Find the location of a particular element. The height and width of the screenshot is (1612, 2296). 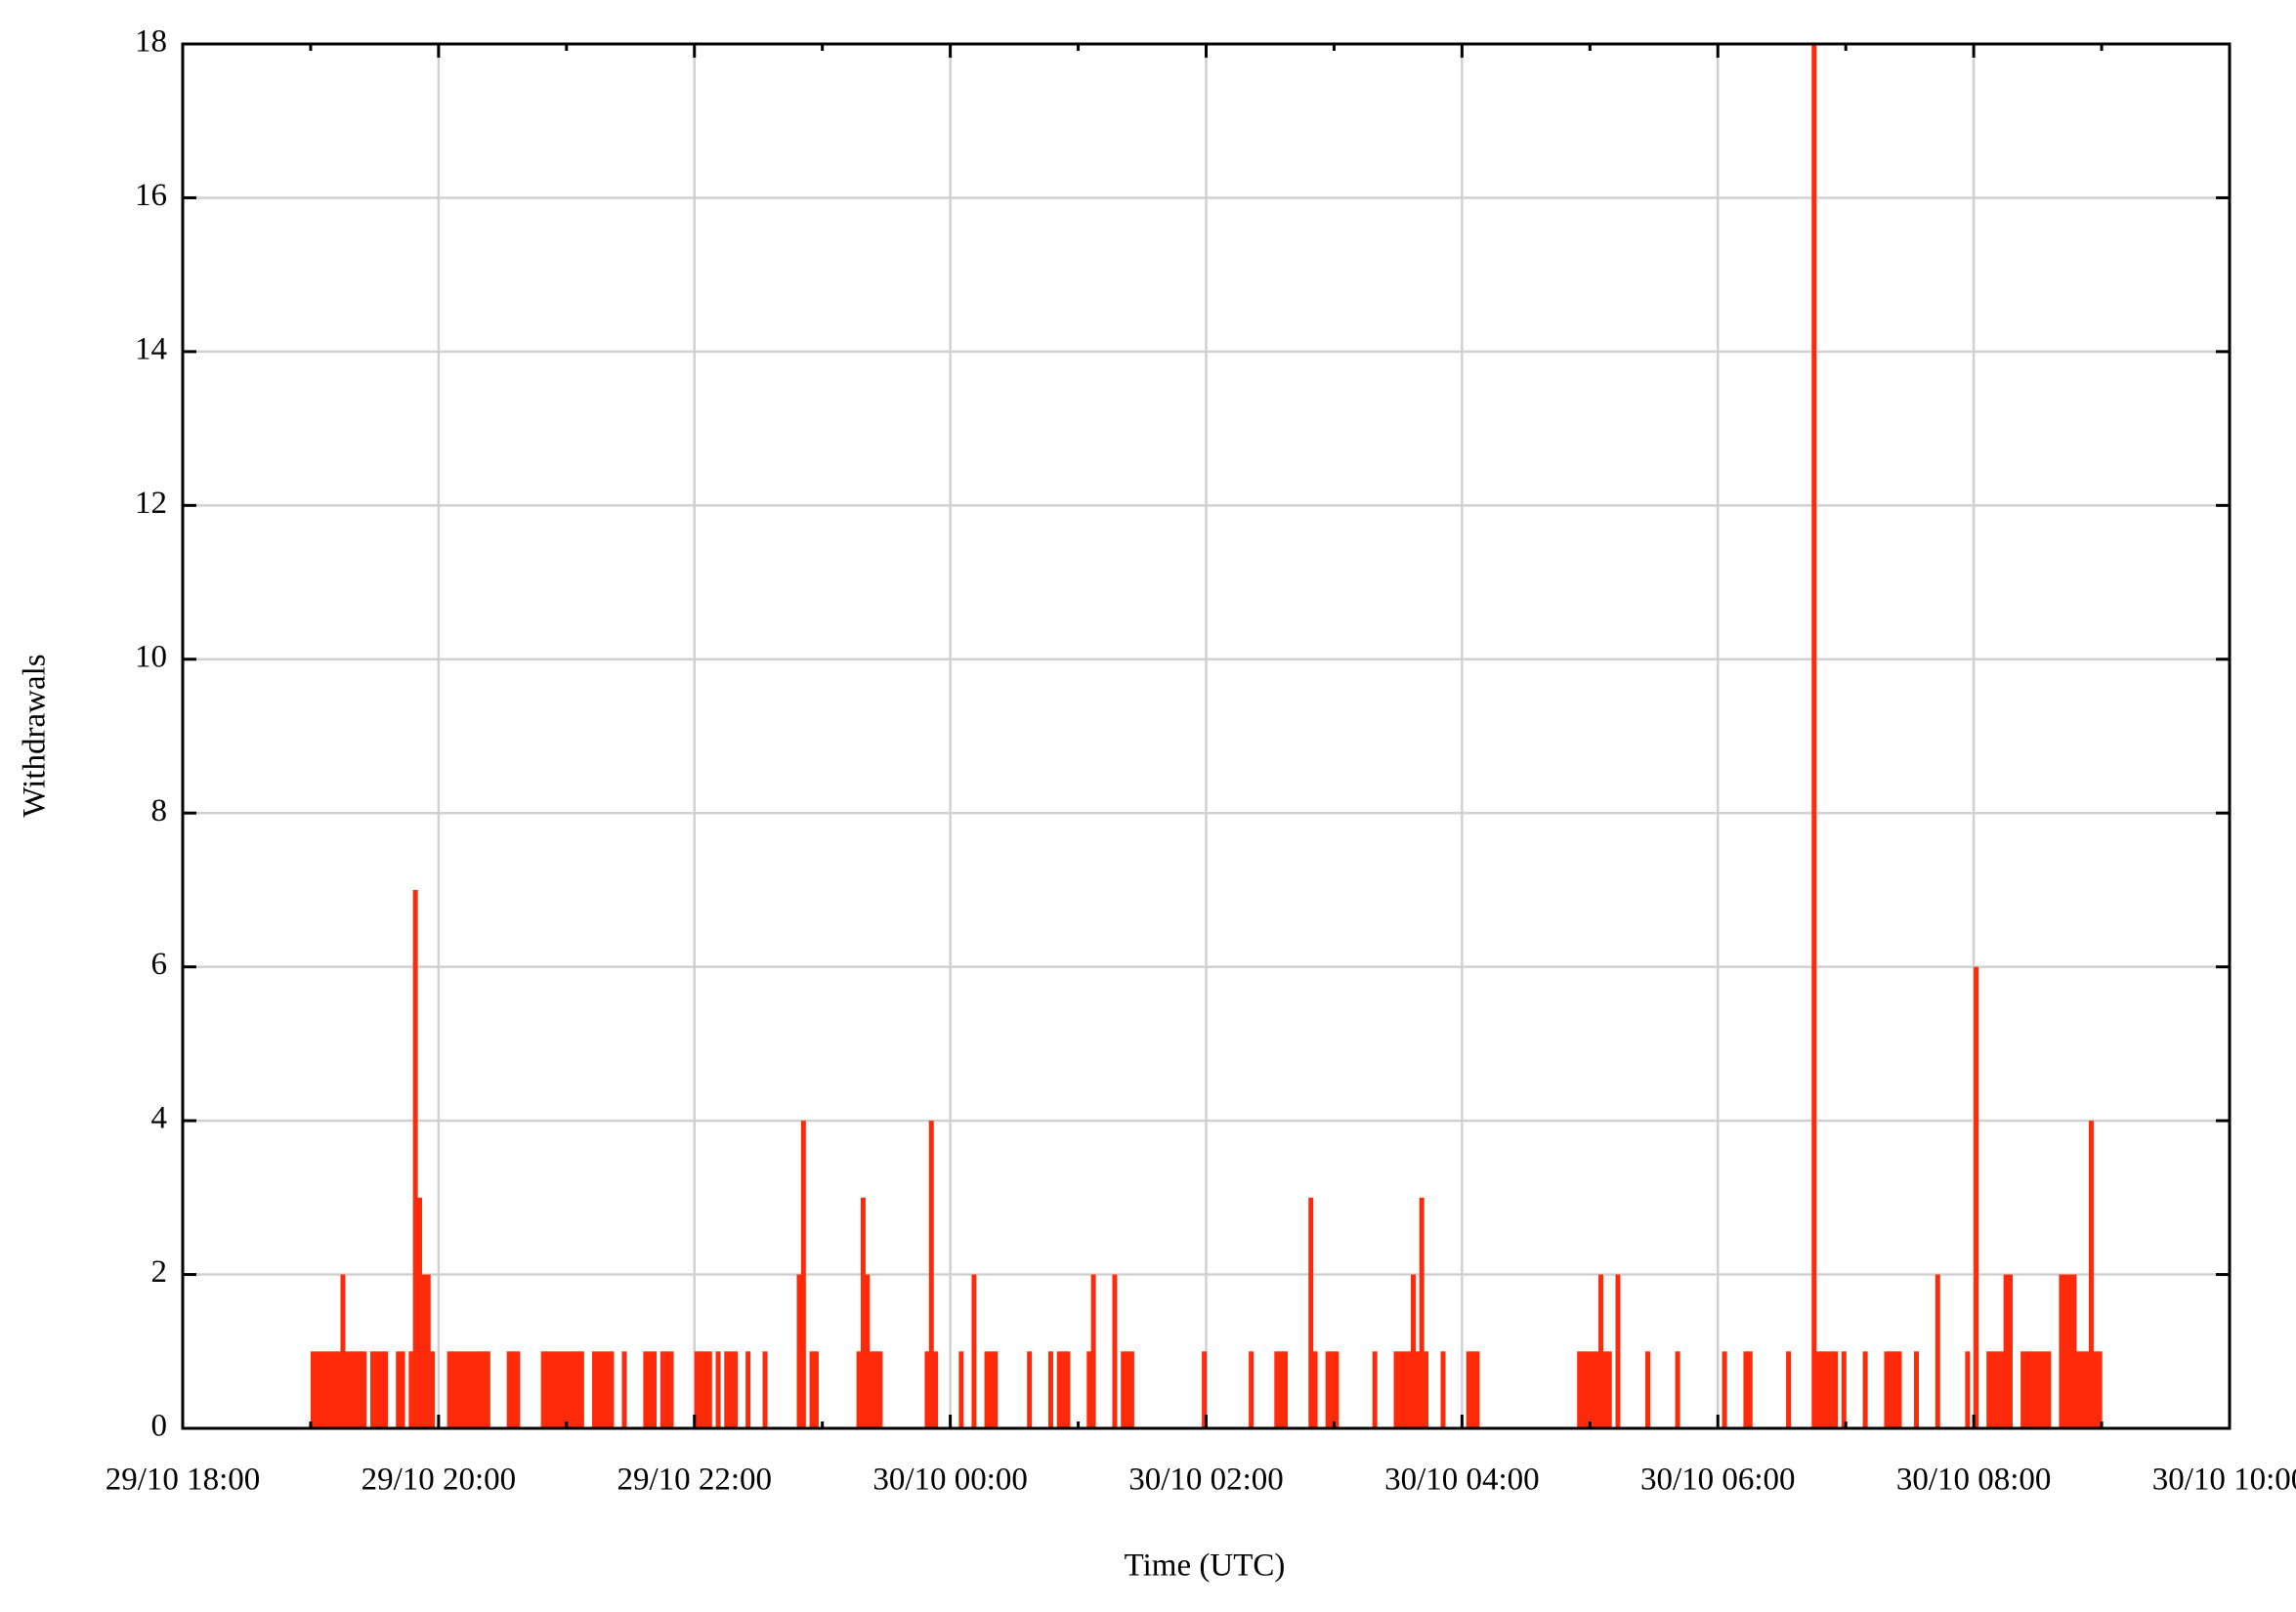

y-tick-label: 16 is located at coordinates (151, 195).